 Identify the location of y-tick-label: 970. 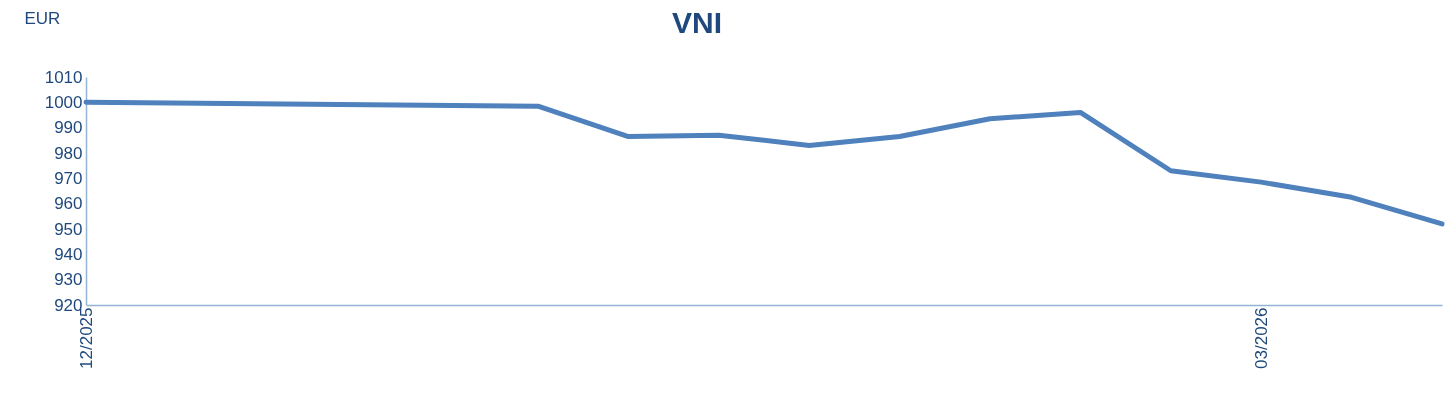
(68, 178).